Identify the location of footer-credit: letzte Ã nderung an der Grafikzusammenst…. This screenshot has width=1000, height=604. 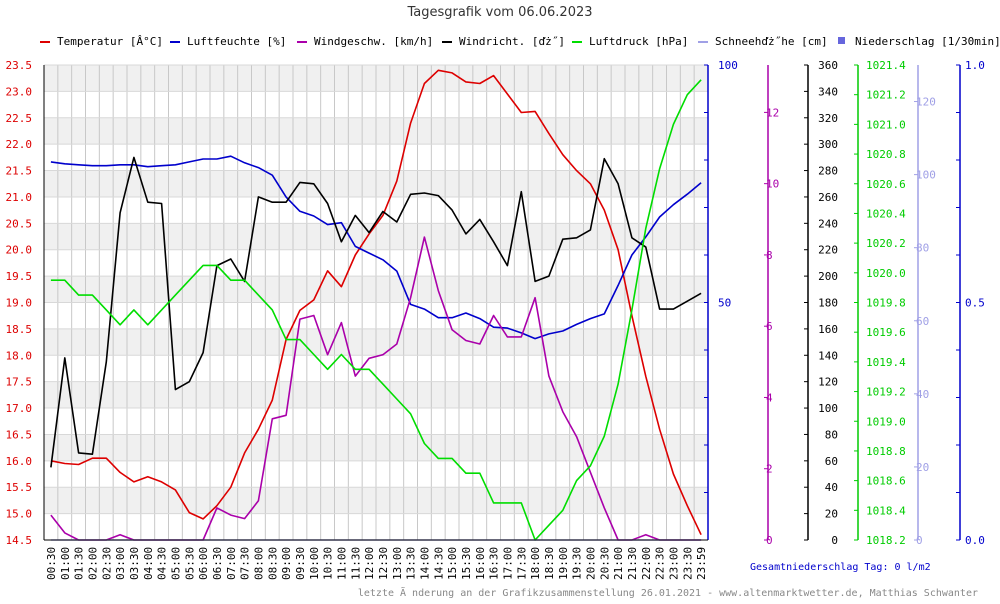
(668, 592).